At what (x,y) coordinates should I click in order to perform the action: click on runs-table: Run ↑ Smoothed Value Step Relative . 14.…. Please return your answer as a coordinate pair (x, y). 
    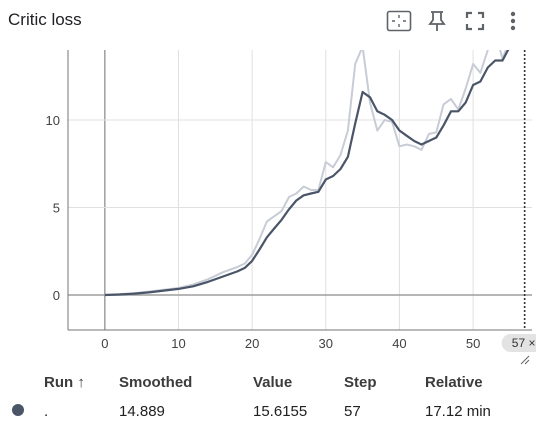
    Looking at the image, I should click on (268, 397).